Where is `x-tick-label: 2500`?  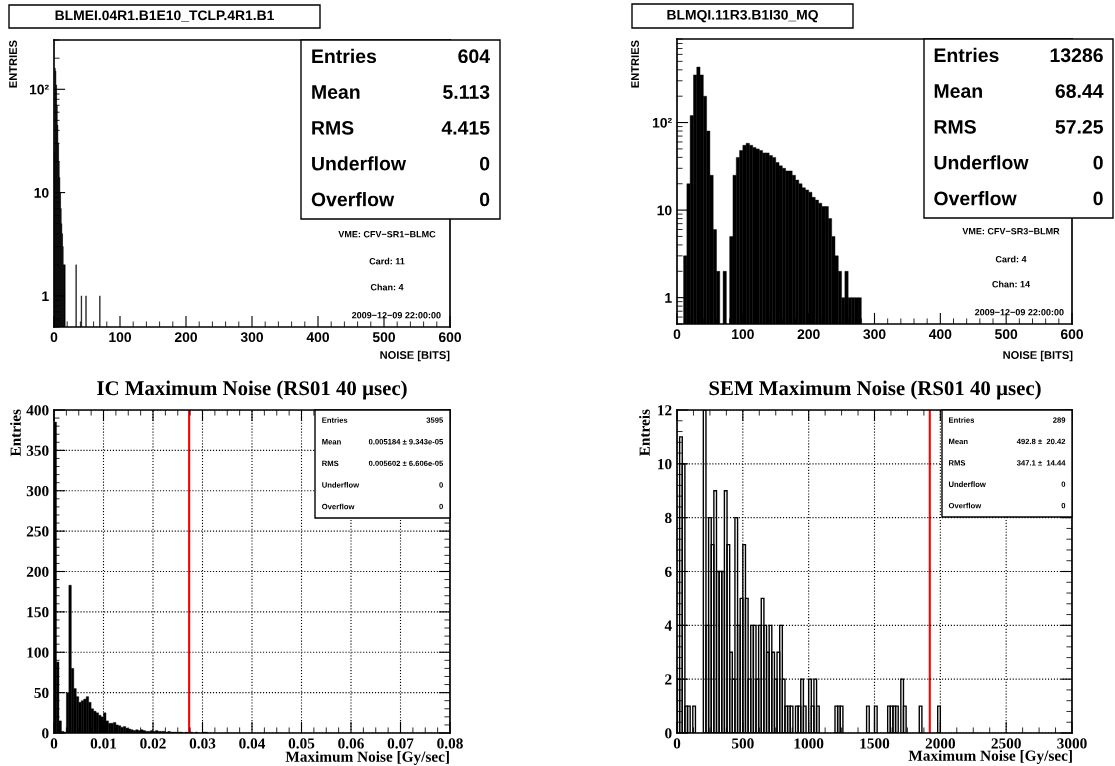 x-tick-label: 2500 is located at coordinates (1006, 743).